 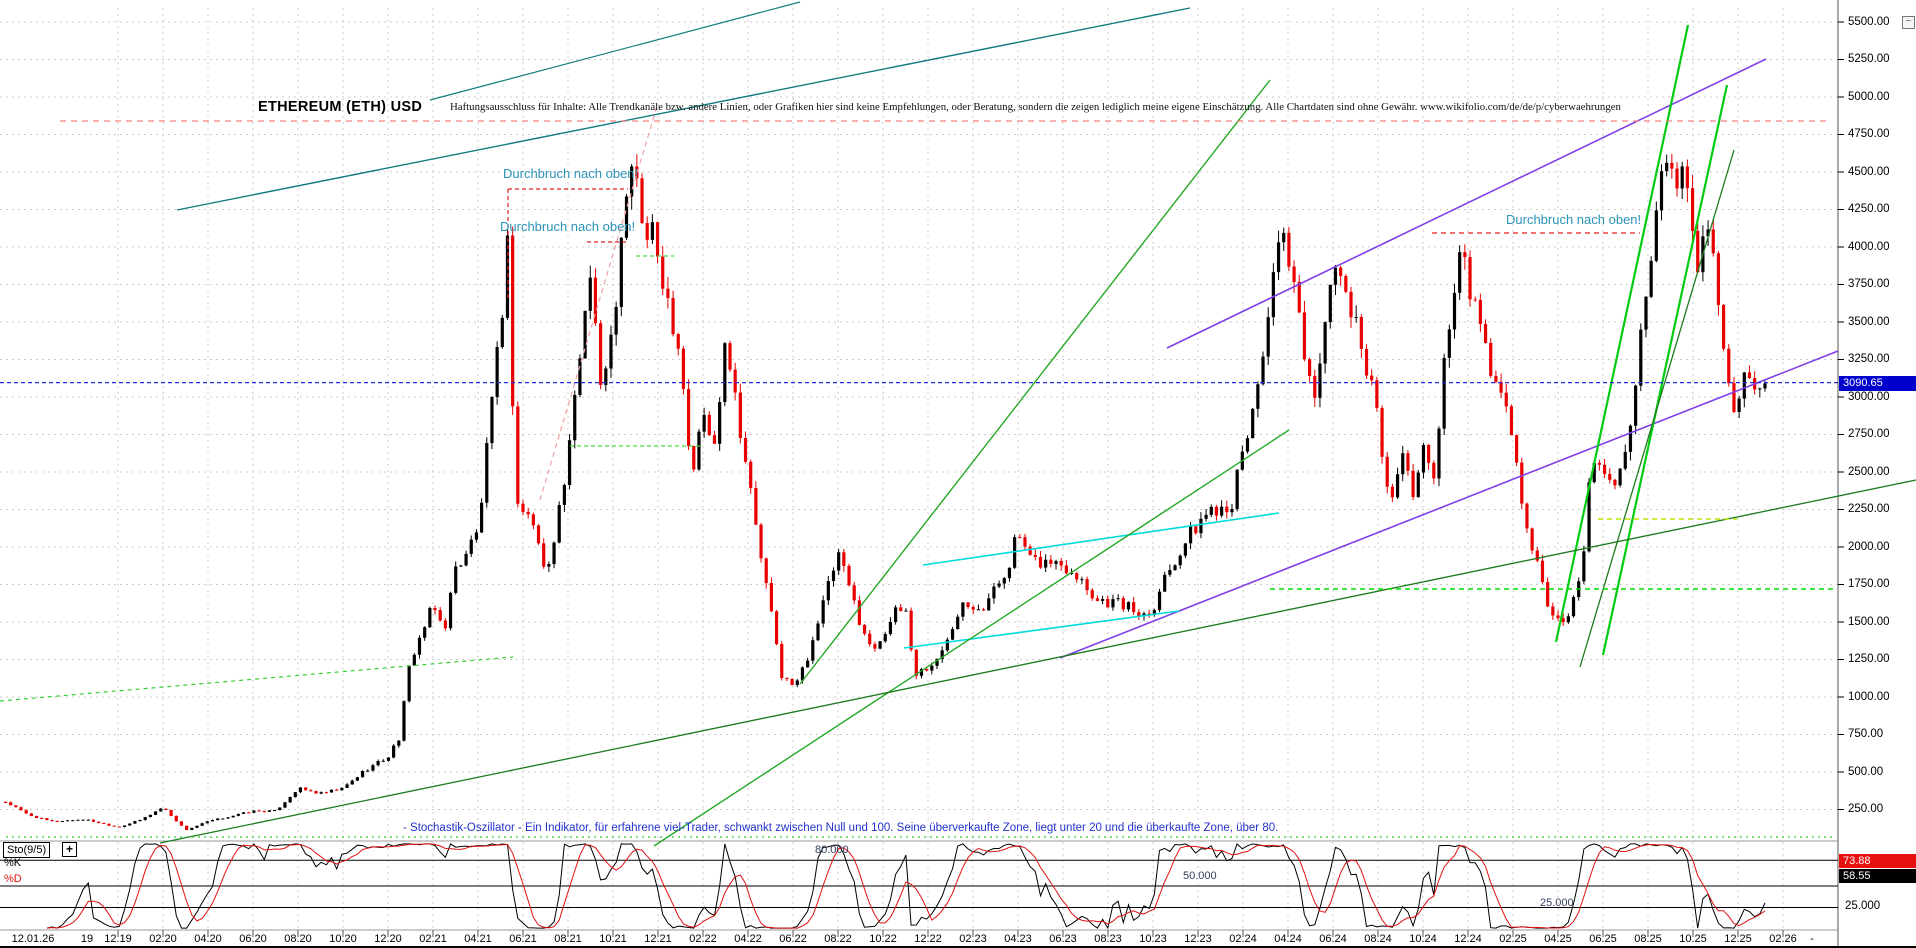 What do you see at coordinates (1869, 284) in the screenshot?
I see `price-tick-label: 3750.00` at bounding box center [1869, 284].